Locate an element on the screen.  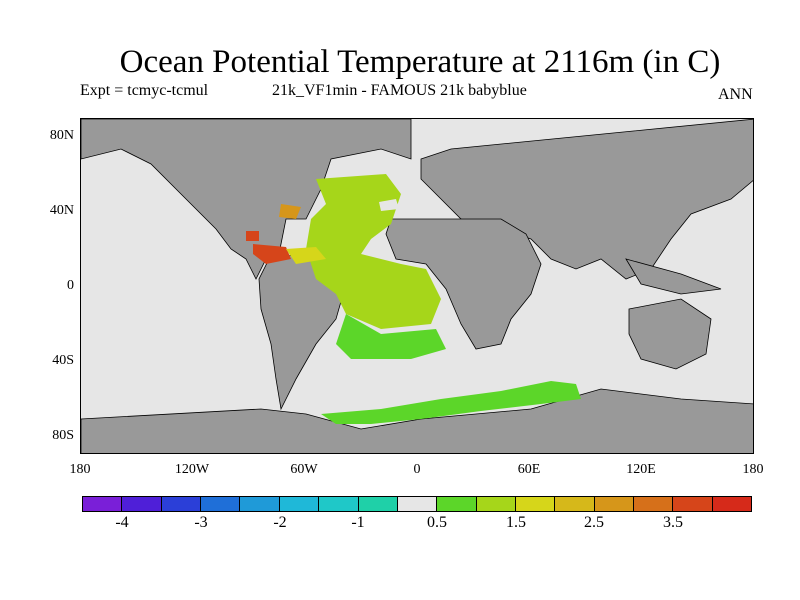
region-red-gulf-mexico is located at coordinates (252, 236).